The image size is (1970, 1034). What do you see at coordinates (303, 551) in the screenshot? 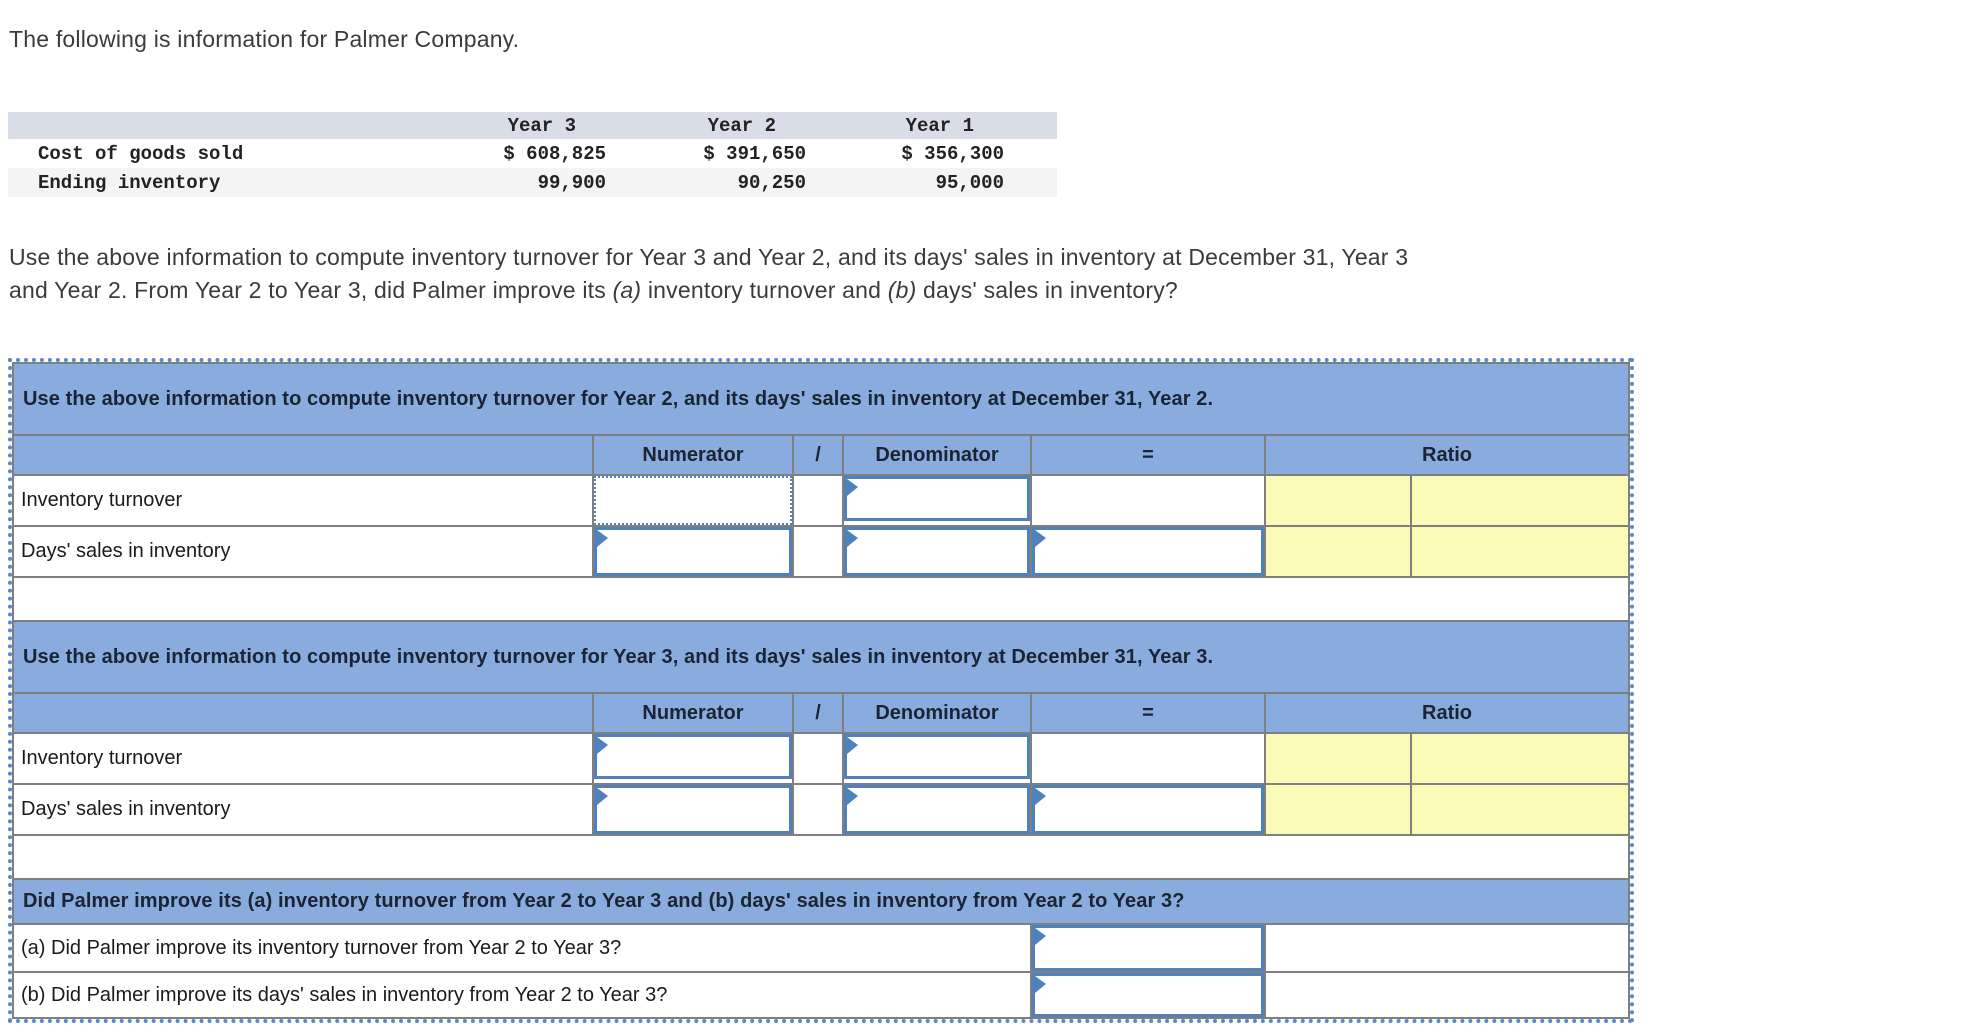
I see `y2-days-sales-label: Days' sales in inventory` at bounding box center [303, 551].